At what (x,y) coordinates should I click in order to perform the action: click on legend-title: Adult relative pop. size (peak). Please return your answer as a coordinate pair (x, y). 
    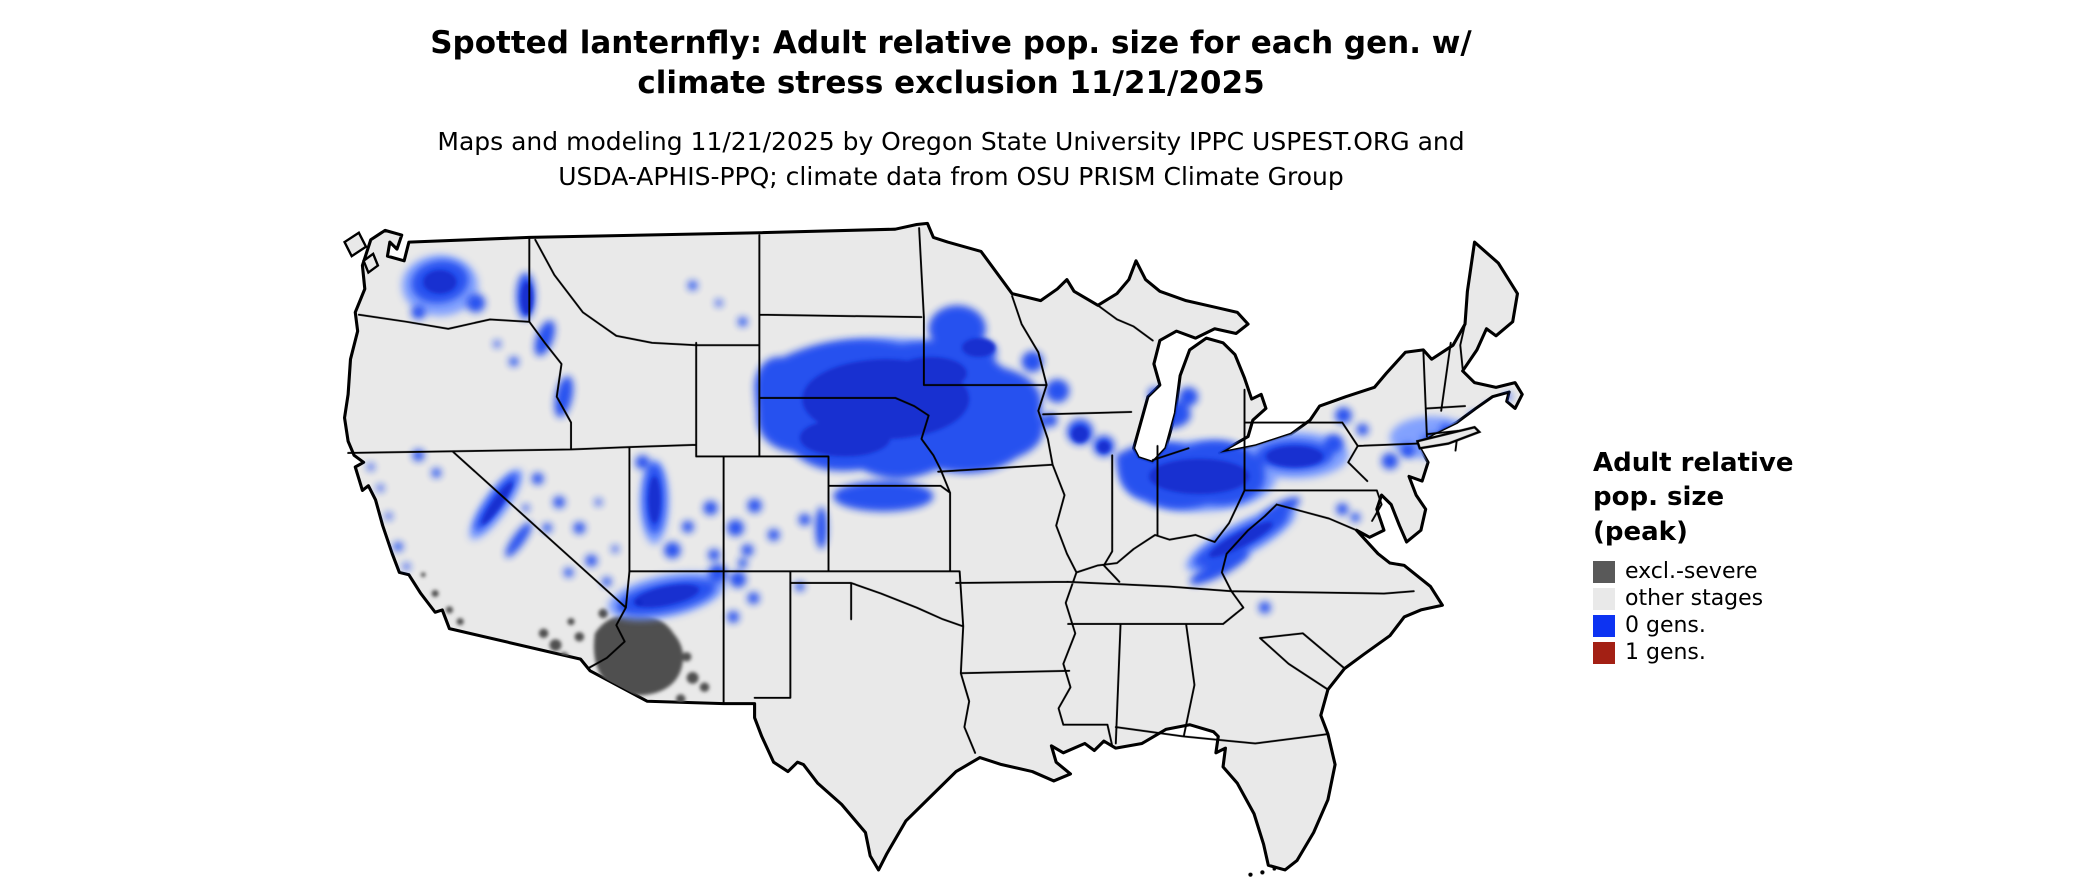
    Looking at the image, I should click on (1723, 497).